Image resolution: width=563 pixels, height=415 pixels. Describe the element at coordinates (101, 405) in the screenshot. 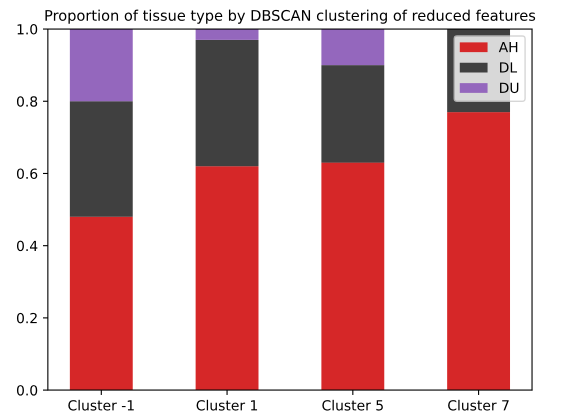

I see `x-tick-label: Cluster -1` at that location.